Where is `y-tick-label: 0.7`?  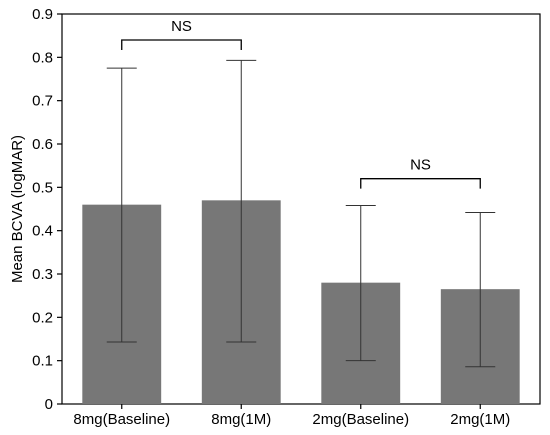
y-tick-label: 0.7 is located at coordinates (42, 101).